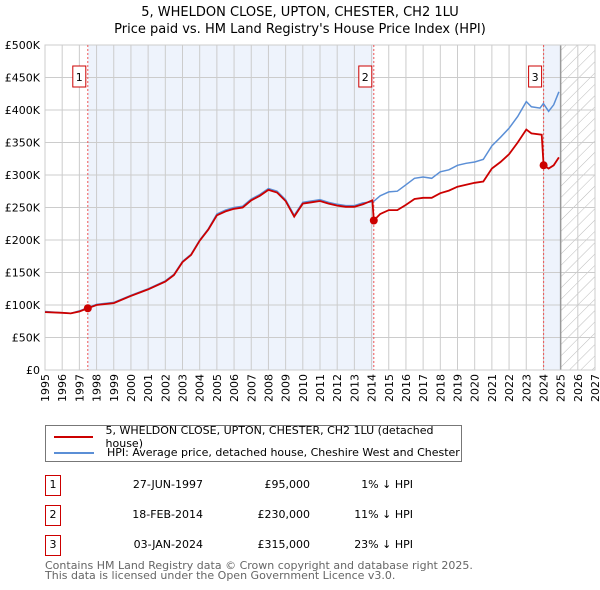 Image resolution: width=600 pixels, height=590 pixels. I want to click on x-tick-label: 2020, so click(475, 388).